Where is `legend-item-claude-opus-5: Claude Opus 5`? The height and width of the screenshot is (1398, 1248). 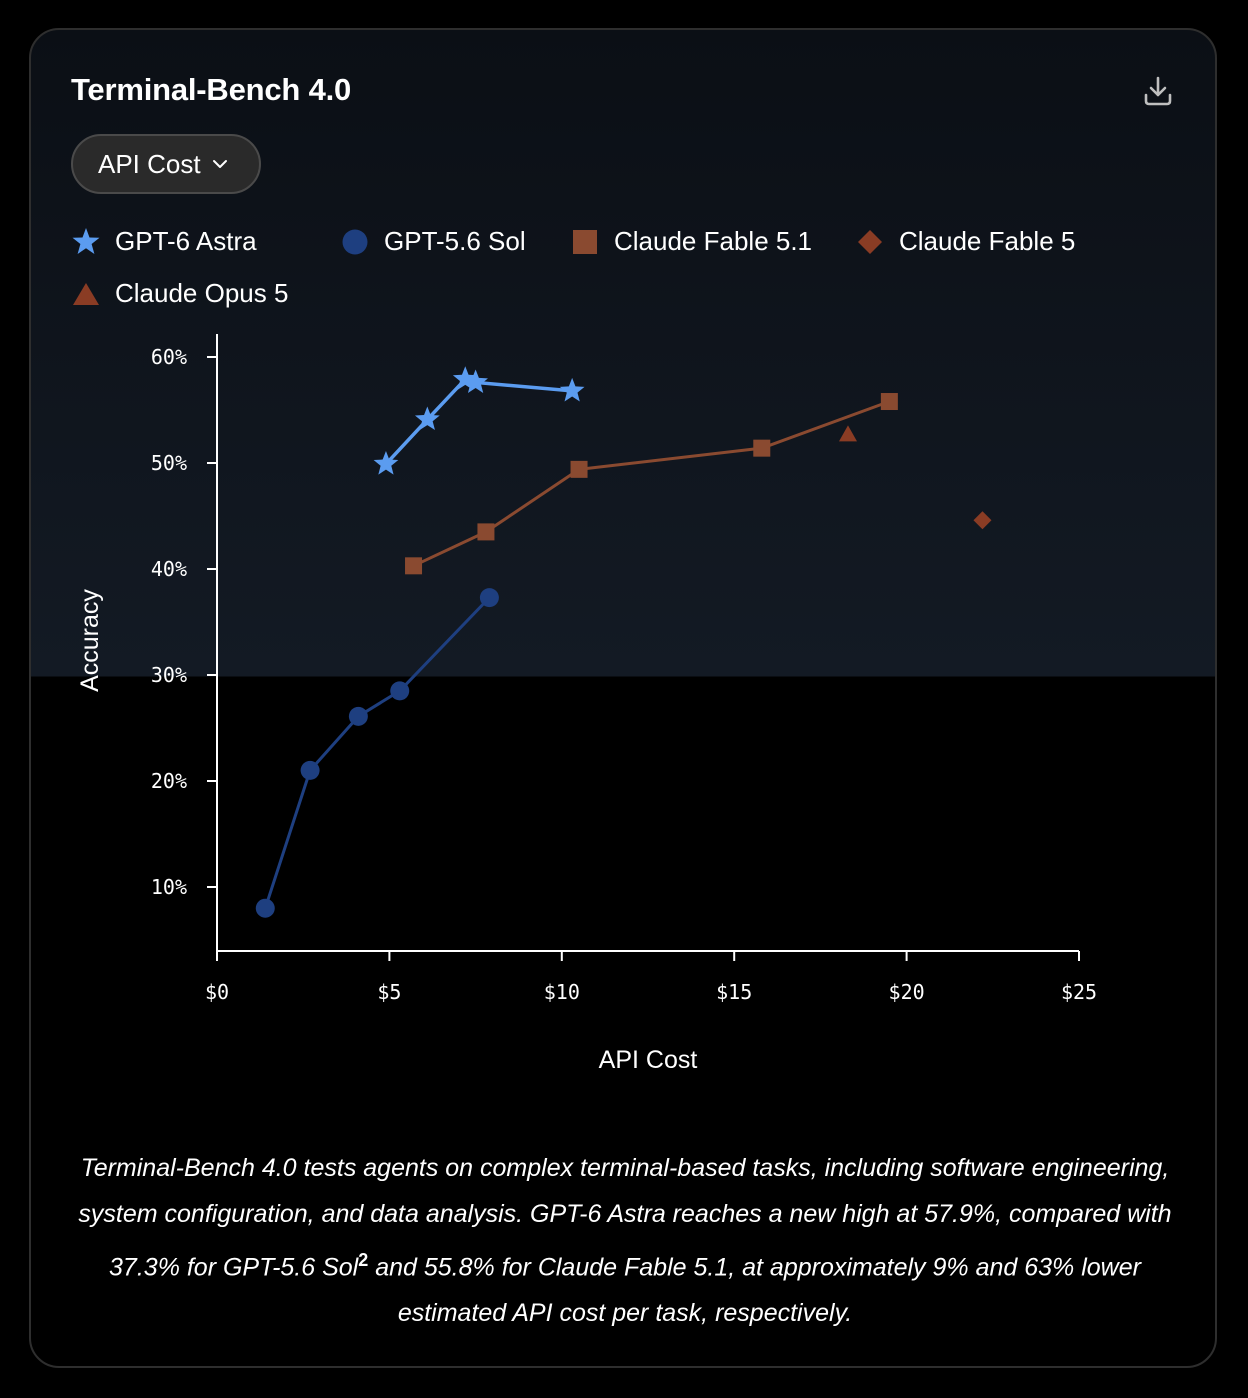
legend-item-claude-opus-5: Claude Opus 5 is located at coordinates (179, 293).